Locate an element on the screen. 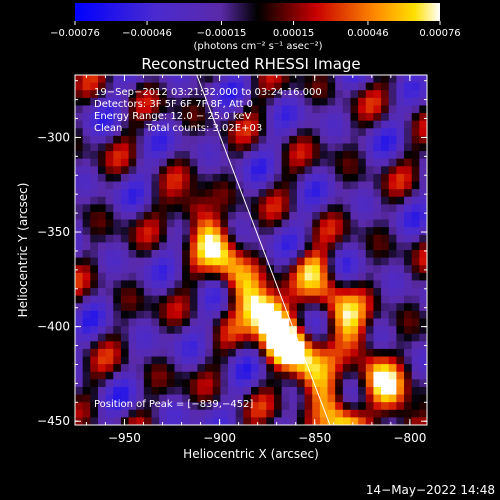 Image resolution: width=500 pixels, height=500 pixels. timestamp: 14−May−2022 14:48 is located at coordinates (430, 490).